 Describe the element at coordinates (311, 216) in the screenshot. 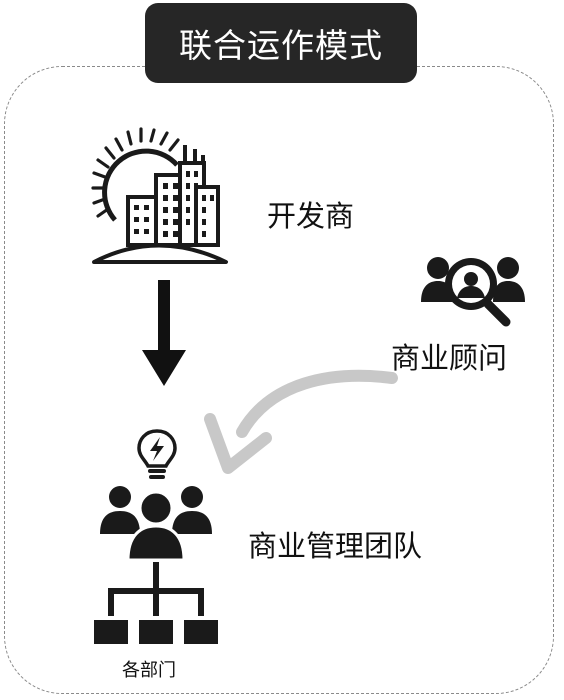

I see `developer-label: 开发商` at that location.